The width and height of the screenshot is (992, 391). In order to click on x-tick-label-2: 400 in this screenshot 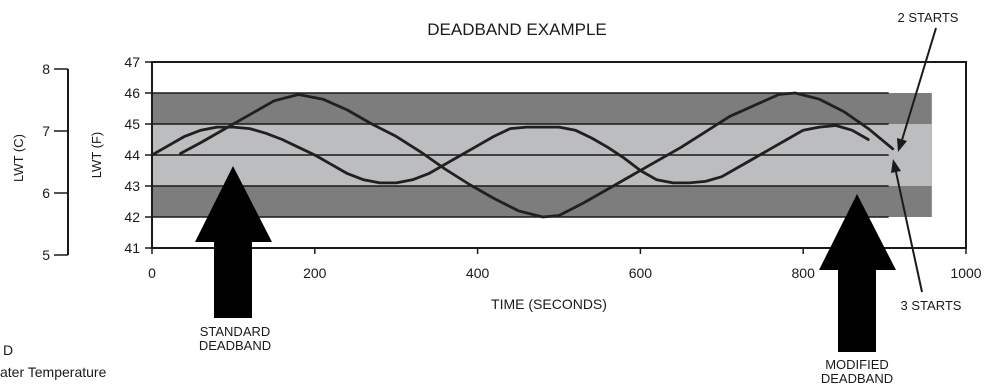, I will do `click(478, 273)`.